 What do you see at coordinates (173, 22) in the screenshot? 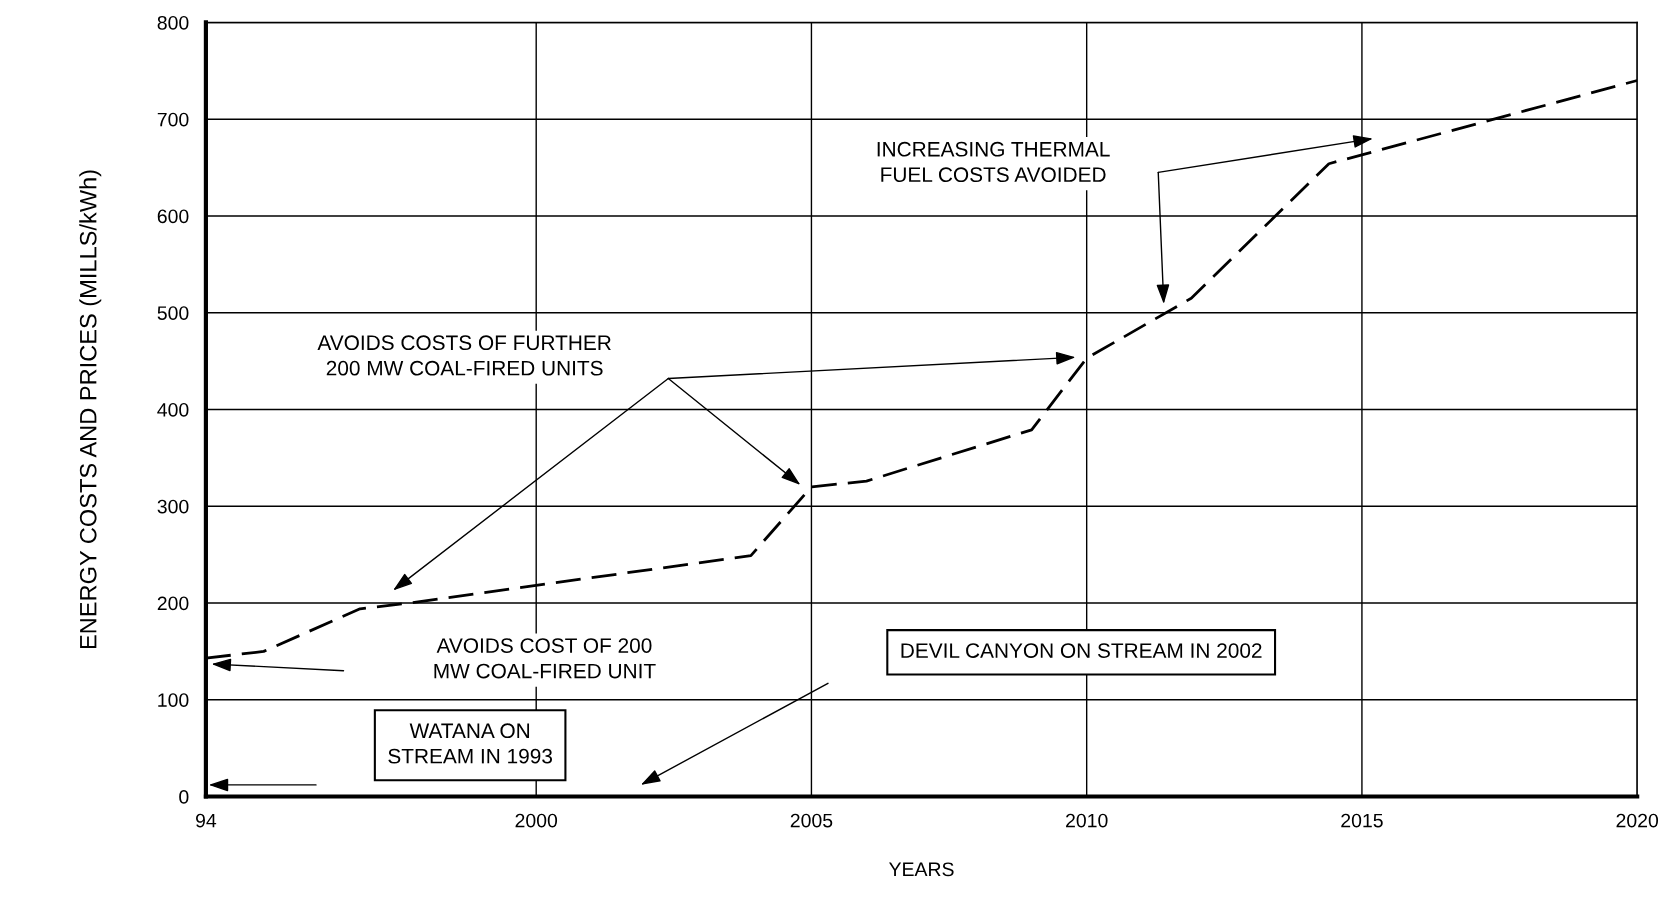
I see `y-tick-label: 800` at bounding box center [173, 22].